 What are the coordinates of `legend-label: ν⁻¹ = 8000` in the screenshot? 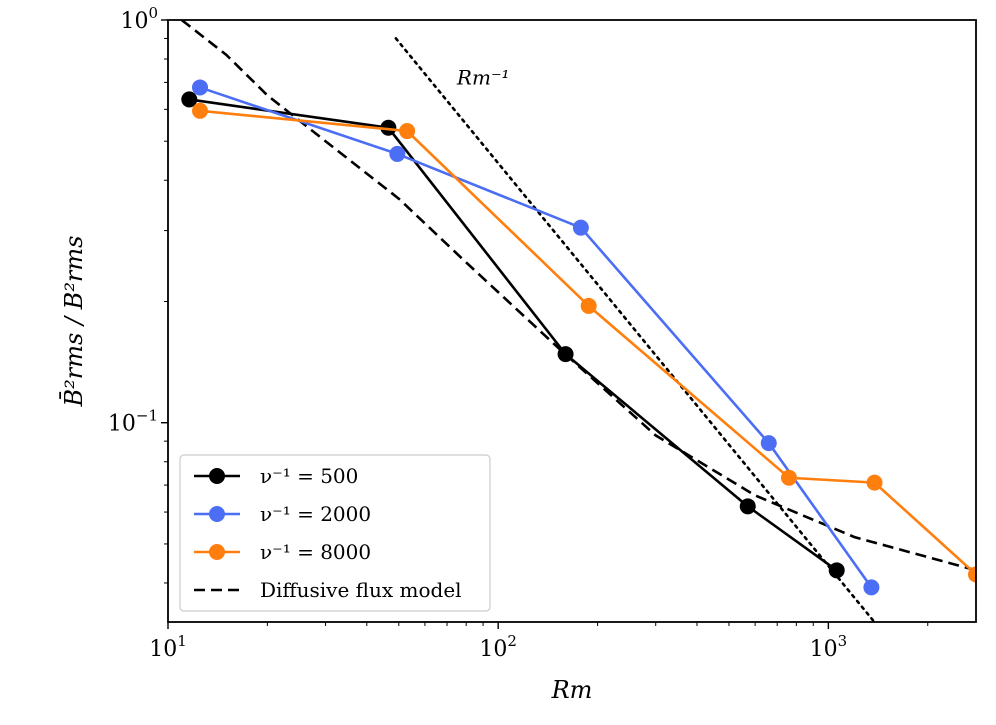 It's located at (315, 552).